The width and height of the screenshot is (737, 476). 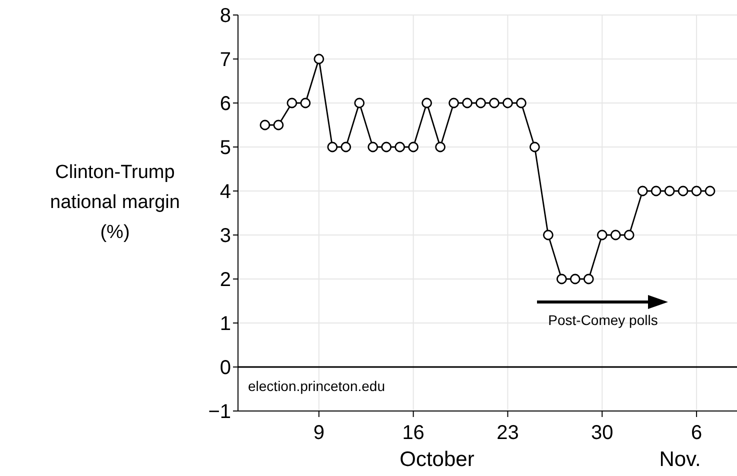 I want to click on y-tick-label: 3, so click(x=225, y=236).